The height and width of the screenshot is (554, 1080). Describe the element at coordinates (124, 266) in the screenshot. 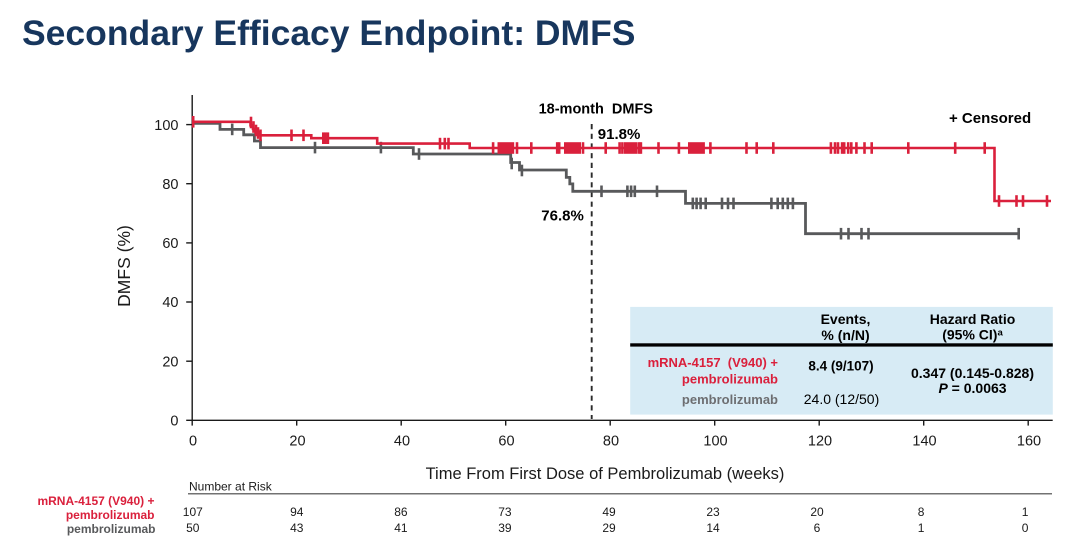

I see `svg-text: DMFS (%)` at that location.